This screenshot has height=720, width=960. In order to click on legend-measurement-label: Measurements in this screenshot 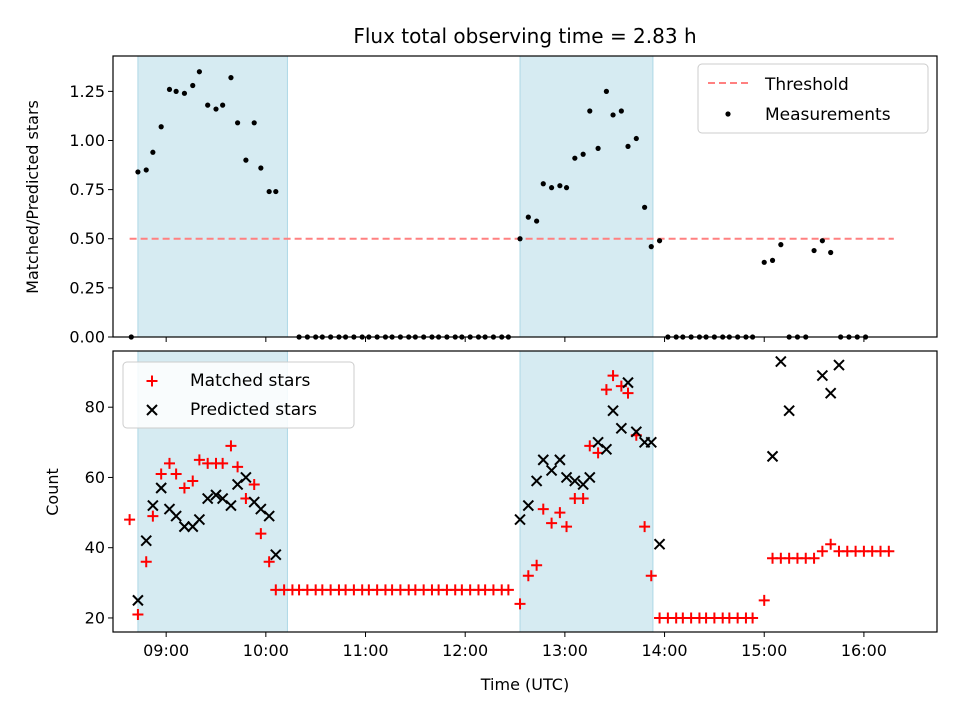, I will do `click(828, 115)`.